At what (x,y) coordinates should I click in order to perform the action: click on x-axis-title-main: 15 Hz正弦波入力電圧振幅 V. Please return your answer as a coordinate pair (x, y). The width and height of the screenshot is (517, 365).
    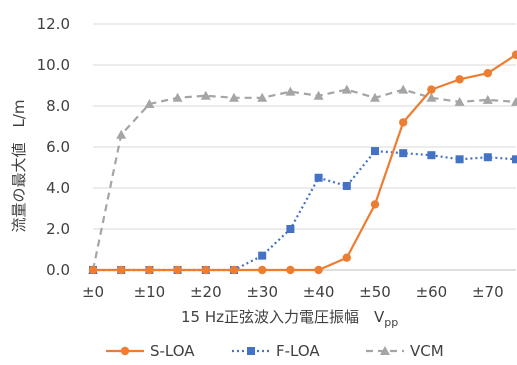
    Looking at the image, I should click on (283, 317).